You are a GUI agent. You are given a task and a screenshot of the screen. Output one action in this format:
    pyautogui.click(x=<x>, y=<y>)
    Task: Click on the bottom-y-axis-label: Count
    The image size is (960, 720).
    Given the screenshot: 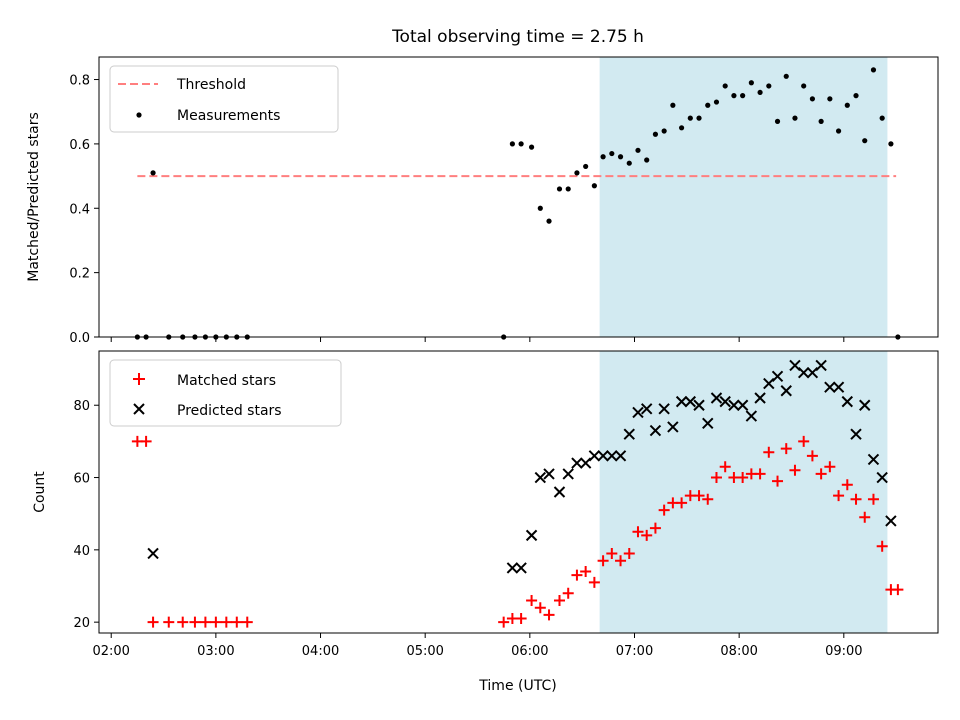 What is the action you would take?
    pyautogui.click(x=40, y=492)
    